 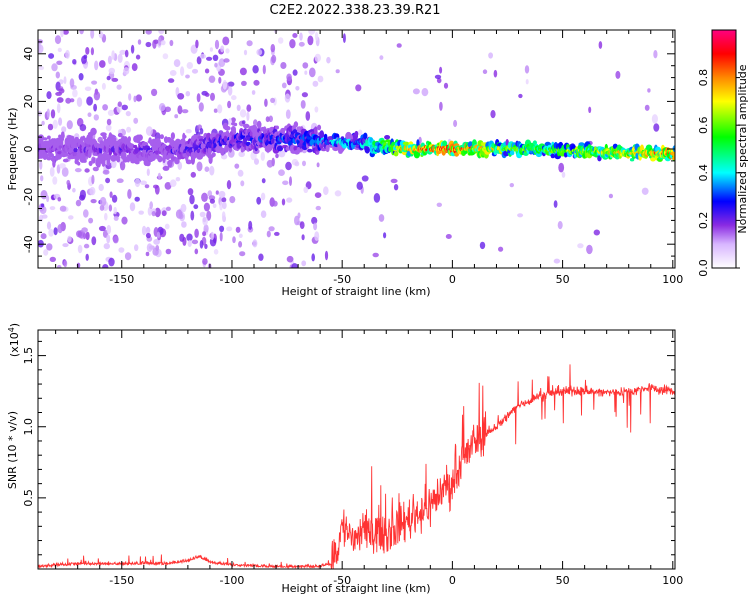 I want to click on y-tick-label: 1.5, so click(x=28, y=356).